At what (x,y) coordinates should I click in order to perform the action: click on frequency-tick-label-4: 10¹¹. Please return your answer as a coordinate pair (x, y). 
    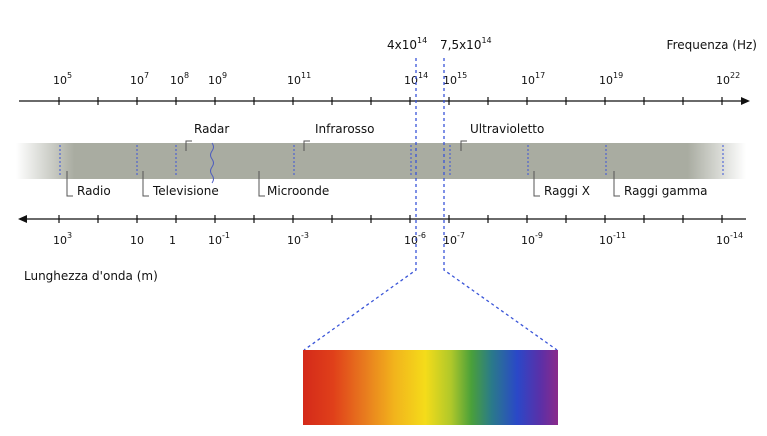
    Looking at the image, I should click on (299, 79).